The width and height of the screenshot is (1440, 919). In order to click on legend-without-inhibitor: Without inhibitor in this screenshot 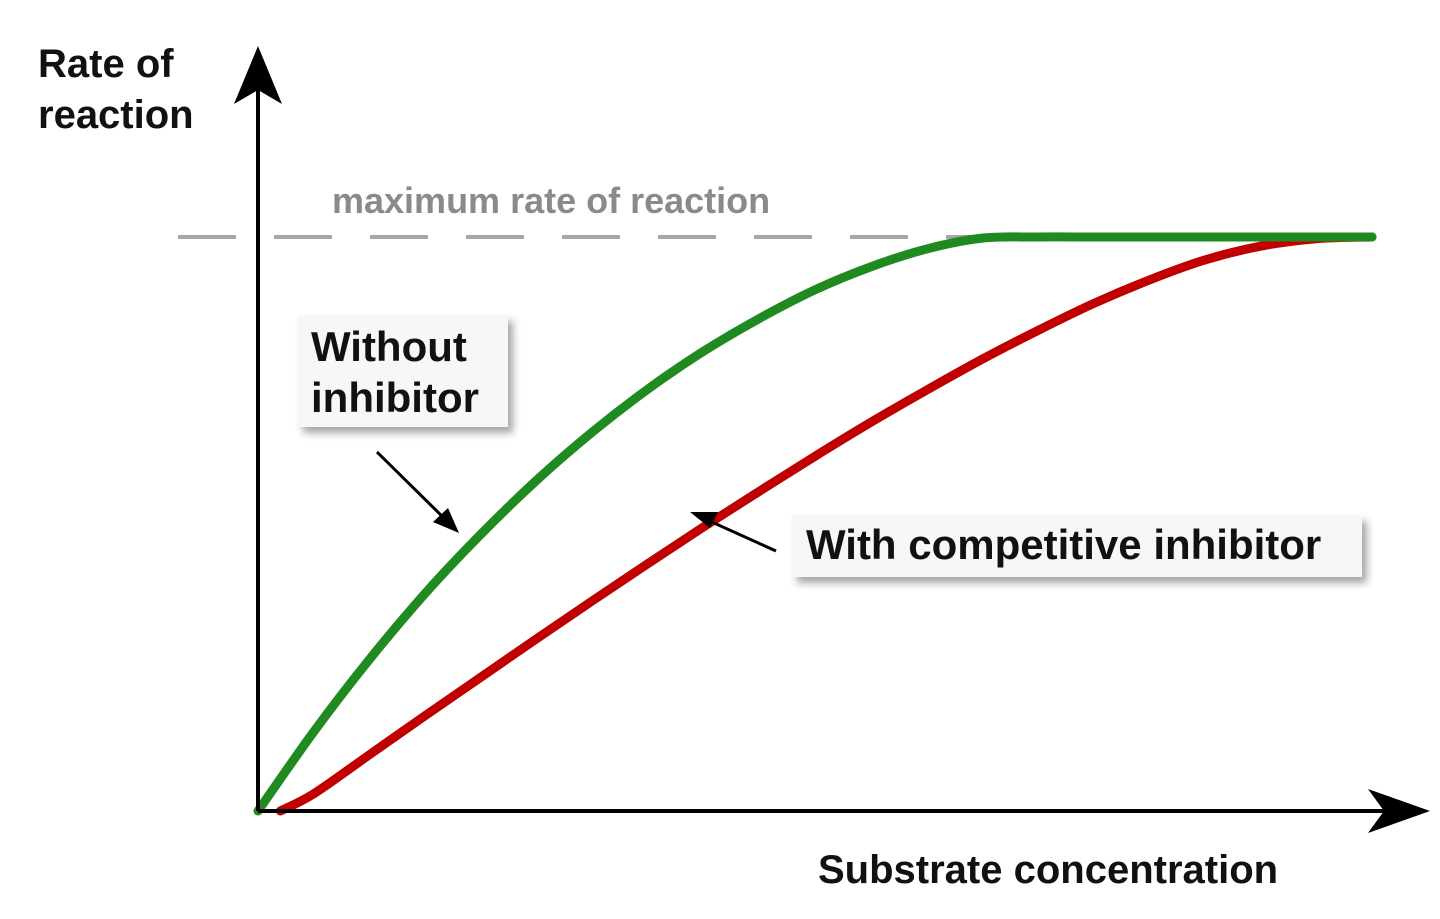, I will do `click(403, 424)`.